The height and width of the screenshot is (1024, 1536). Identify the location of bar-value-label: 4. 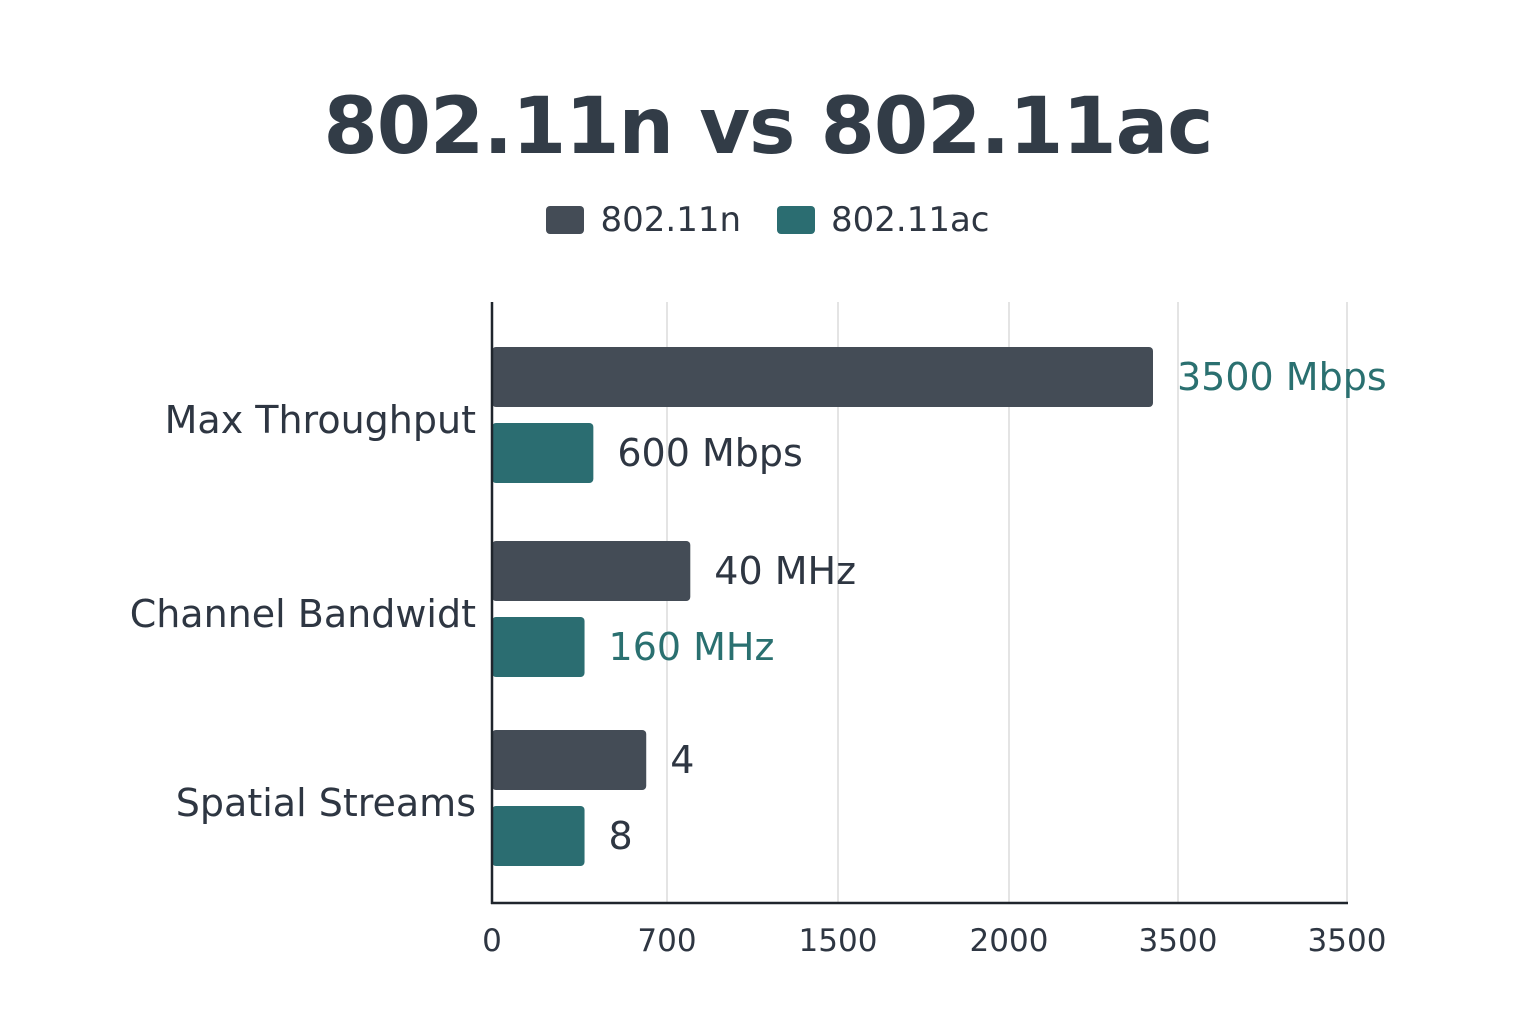
(682, 760).